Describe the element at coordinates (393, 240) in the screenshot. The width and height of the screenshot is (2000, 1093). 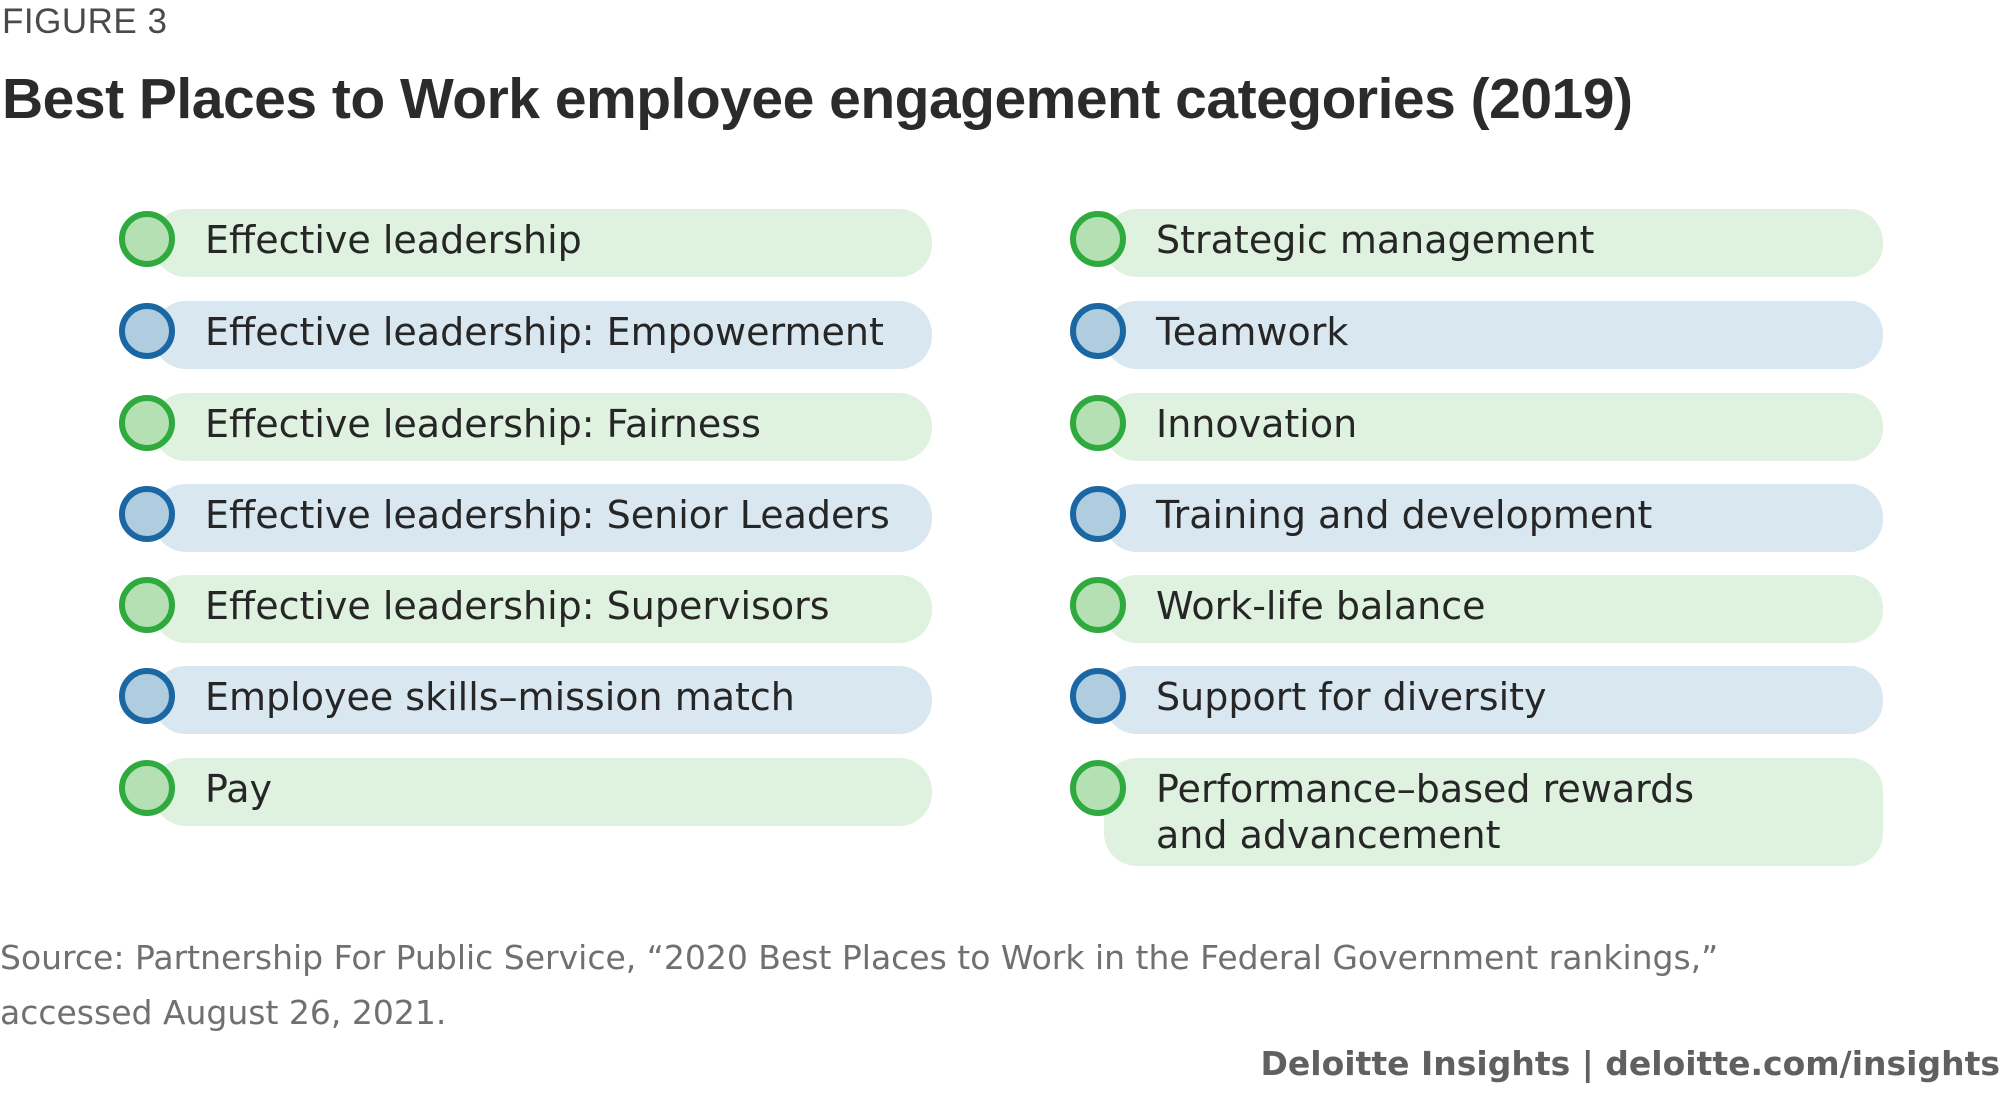
I see `category-label: Effective leadership` at that location.